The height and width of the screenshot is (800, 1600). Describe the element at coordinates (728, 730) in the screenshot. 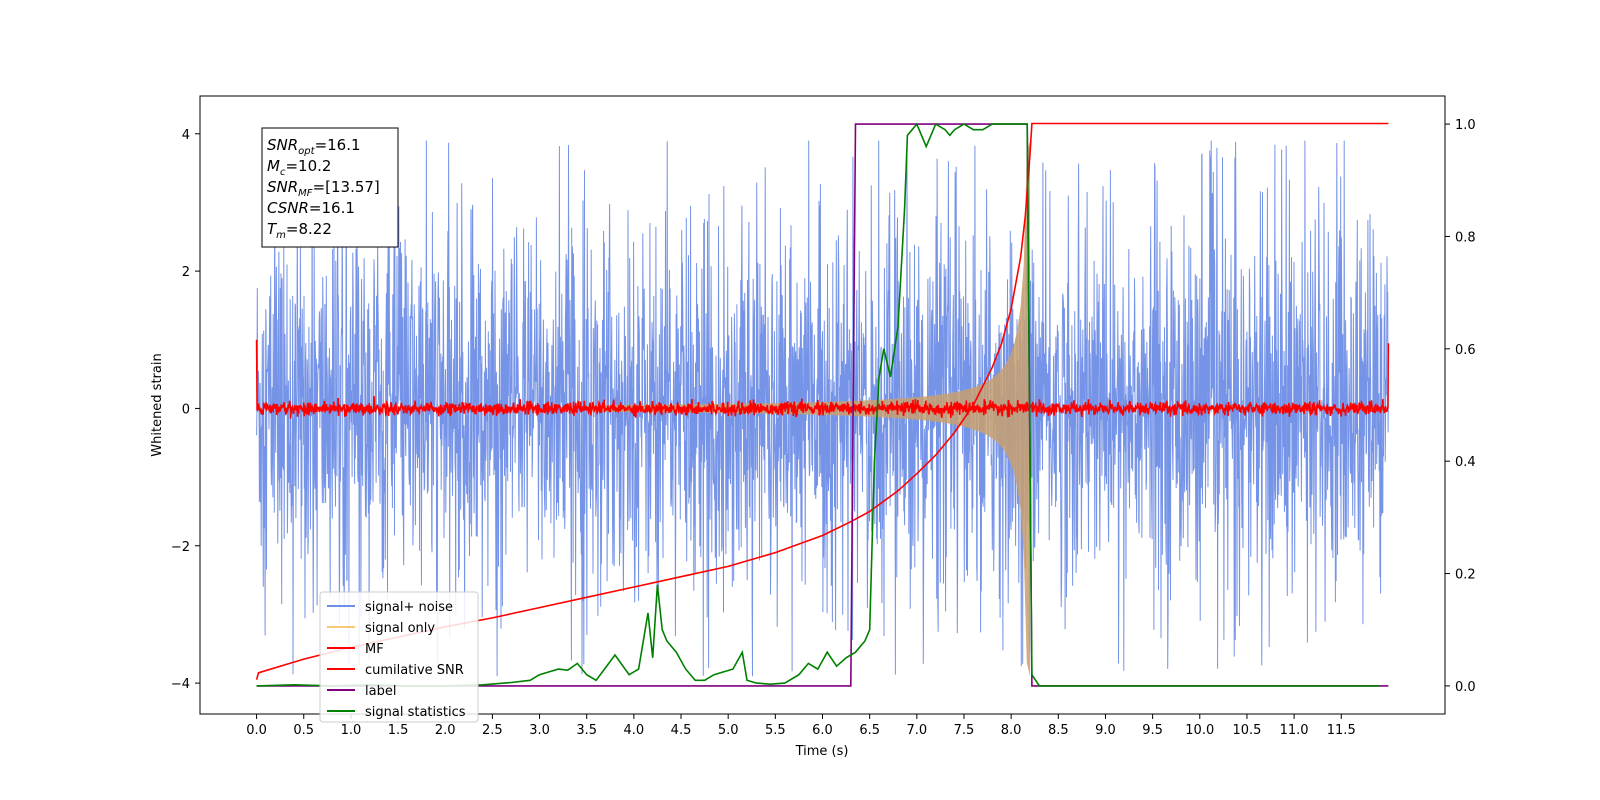

I see `x-tick-label: 5.0` at that location.